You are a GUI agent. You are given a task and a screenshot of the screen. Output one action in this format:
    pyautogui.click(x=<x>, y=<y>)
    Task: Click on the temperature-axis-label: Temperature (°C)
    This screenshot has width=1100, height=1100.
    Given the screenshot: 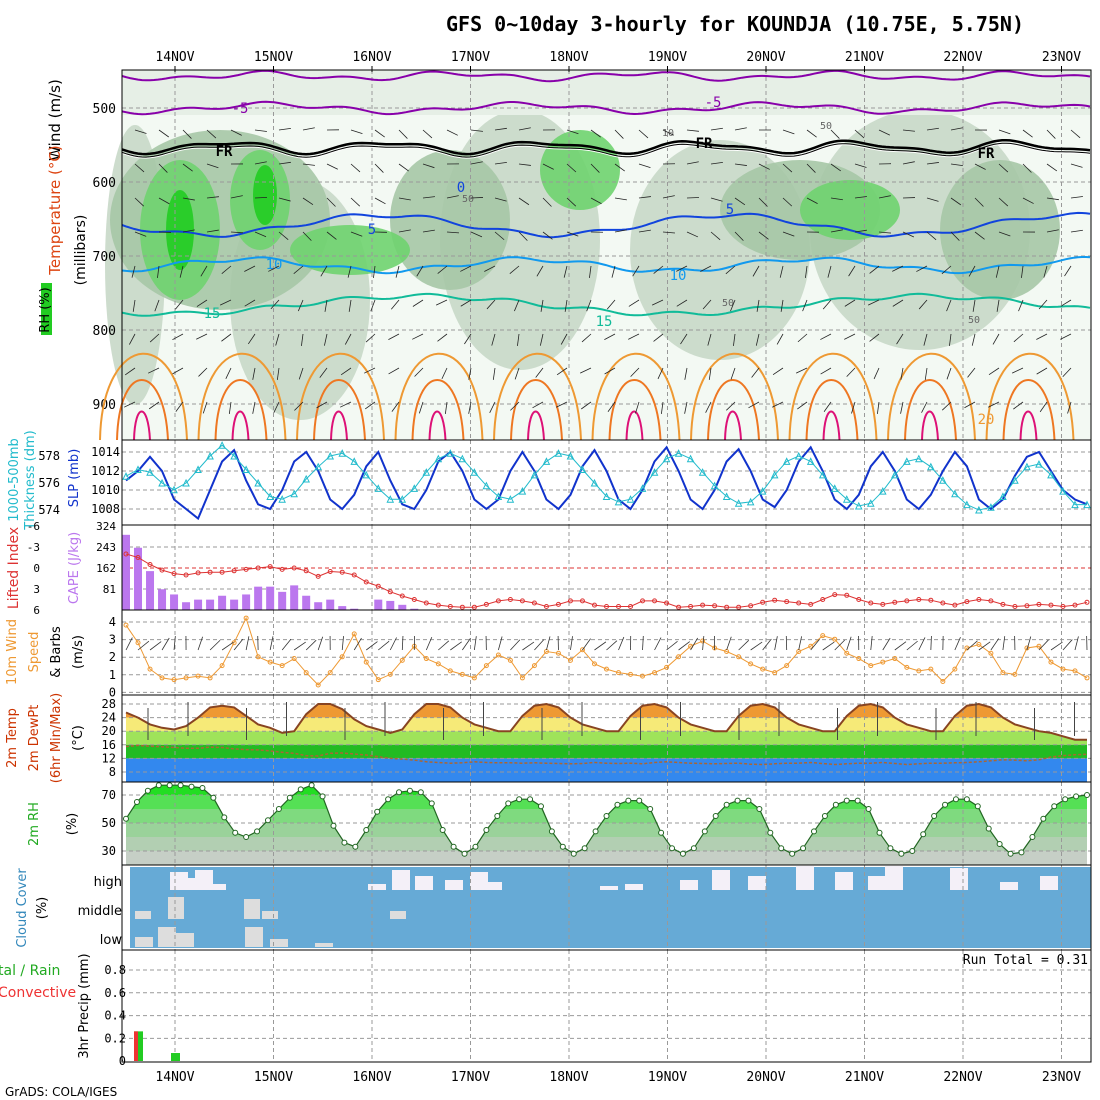 What is the action you would take?
    pyautogui.click(x=55, y=210)
    